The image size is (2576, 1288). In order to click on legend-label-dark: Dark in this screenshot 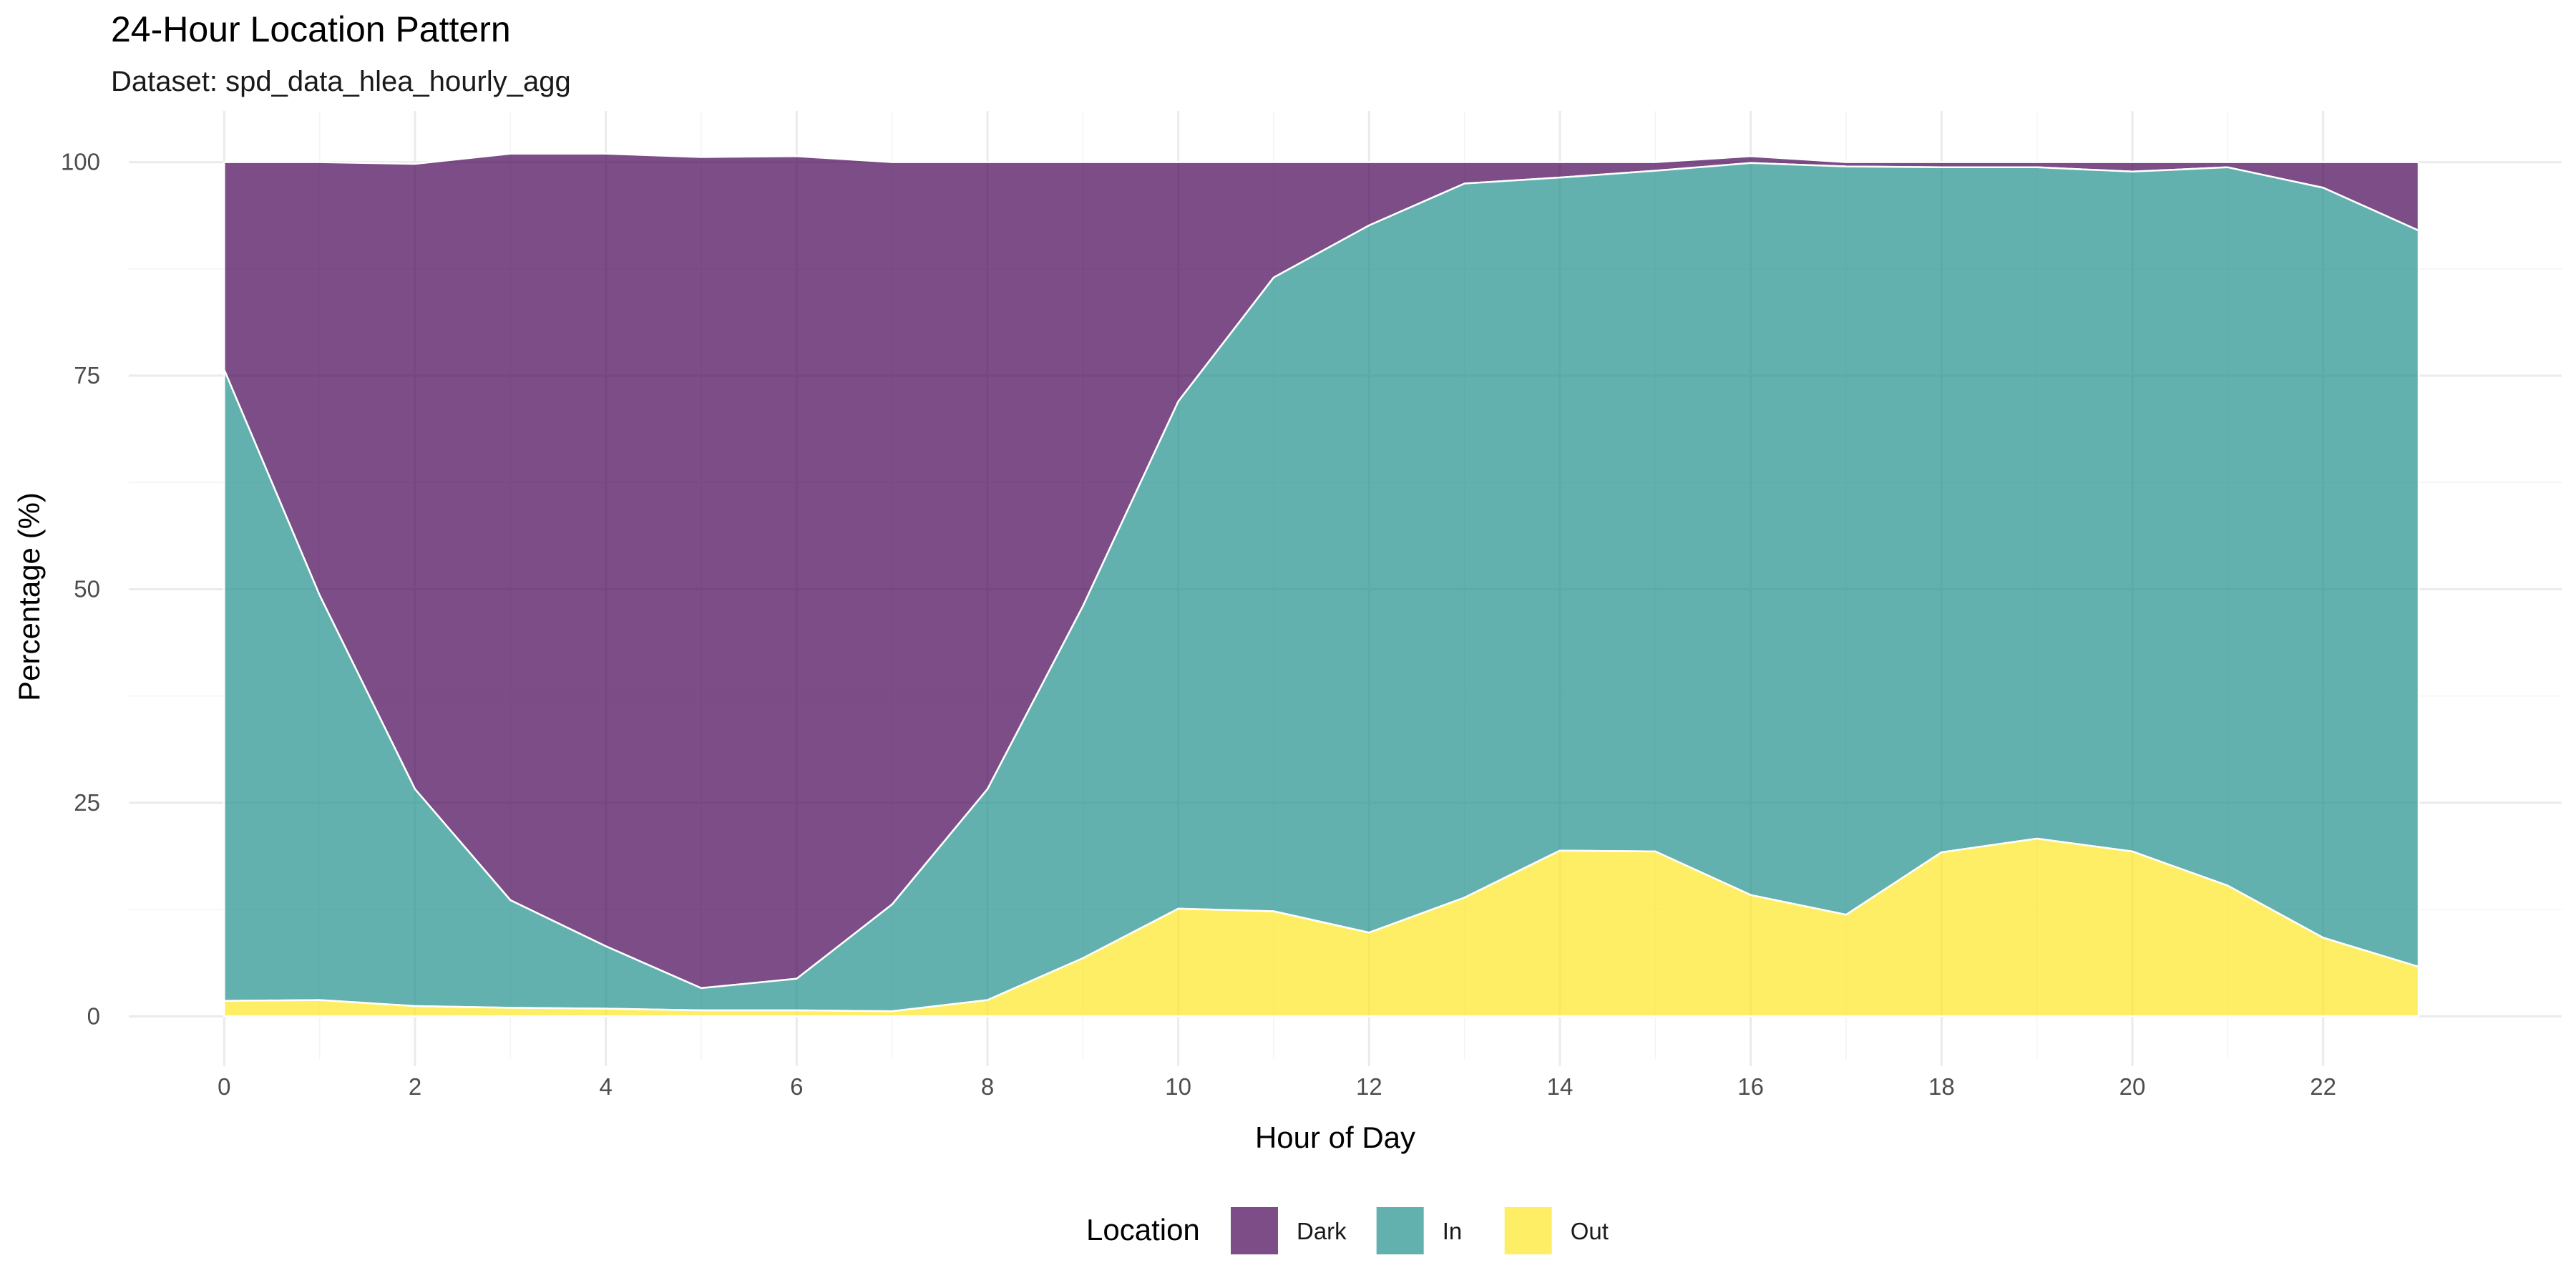, I will do `click(1322, 1231)`.